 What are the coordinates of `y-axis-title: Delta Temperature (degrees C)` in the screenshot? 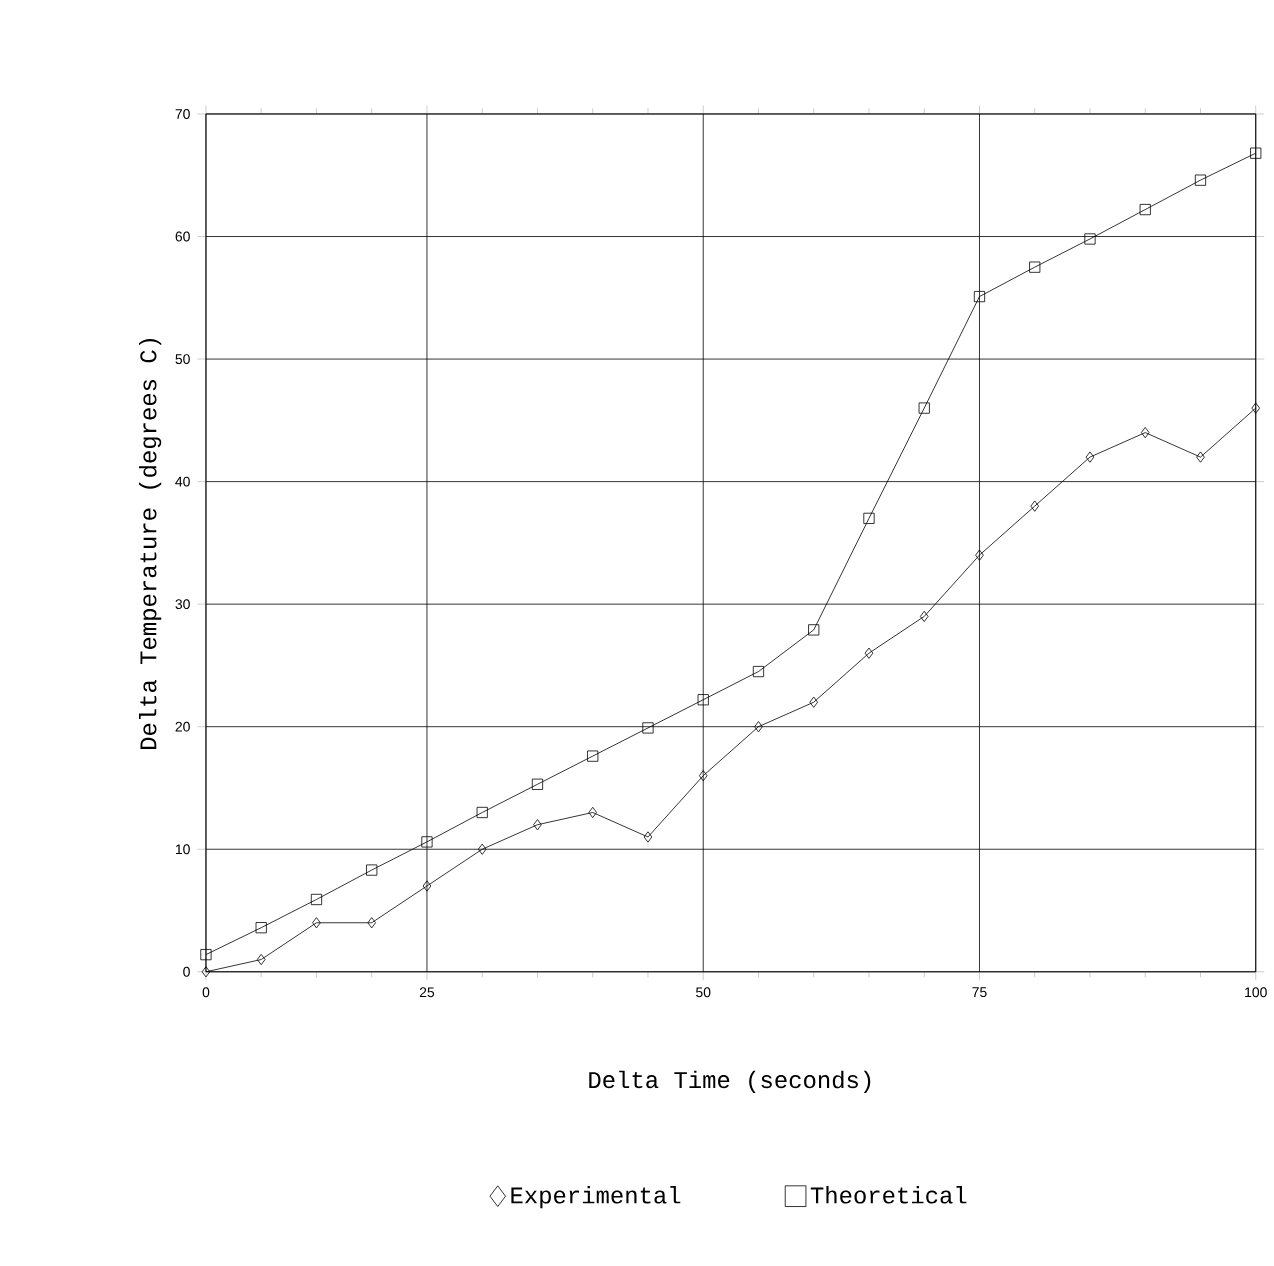 It's located at (150, 544).